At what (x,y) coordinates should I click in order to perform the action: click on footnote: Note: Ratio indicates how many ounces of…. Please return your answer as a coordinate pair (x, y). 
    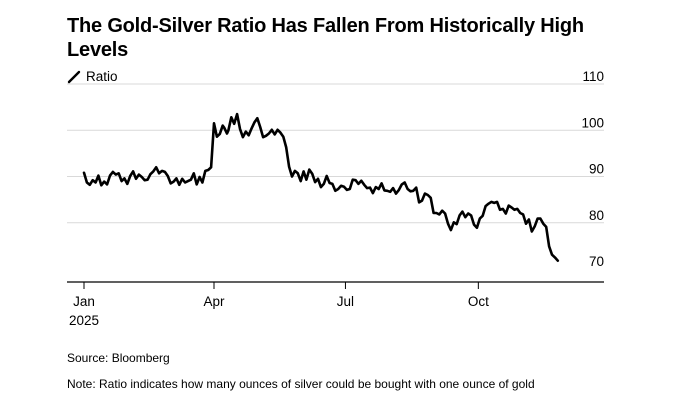
    Looking at the image, I should click on (301, 384).